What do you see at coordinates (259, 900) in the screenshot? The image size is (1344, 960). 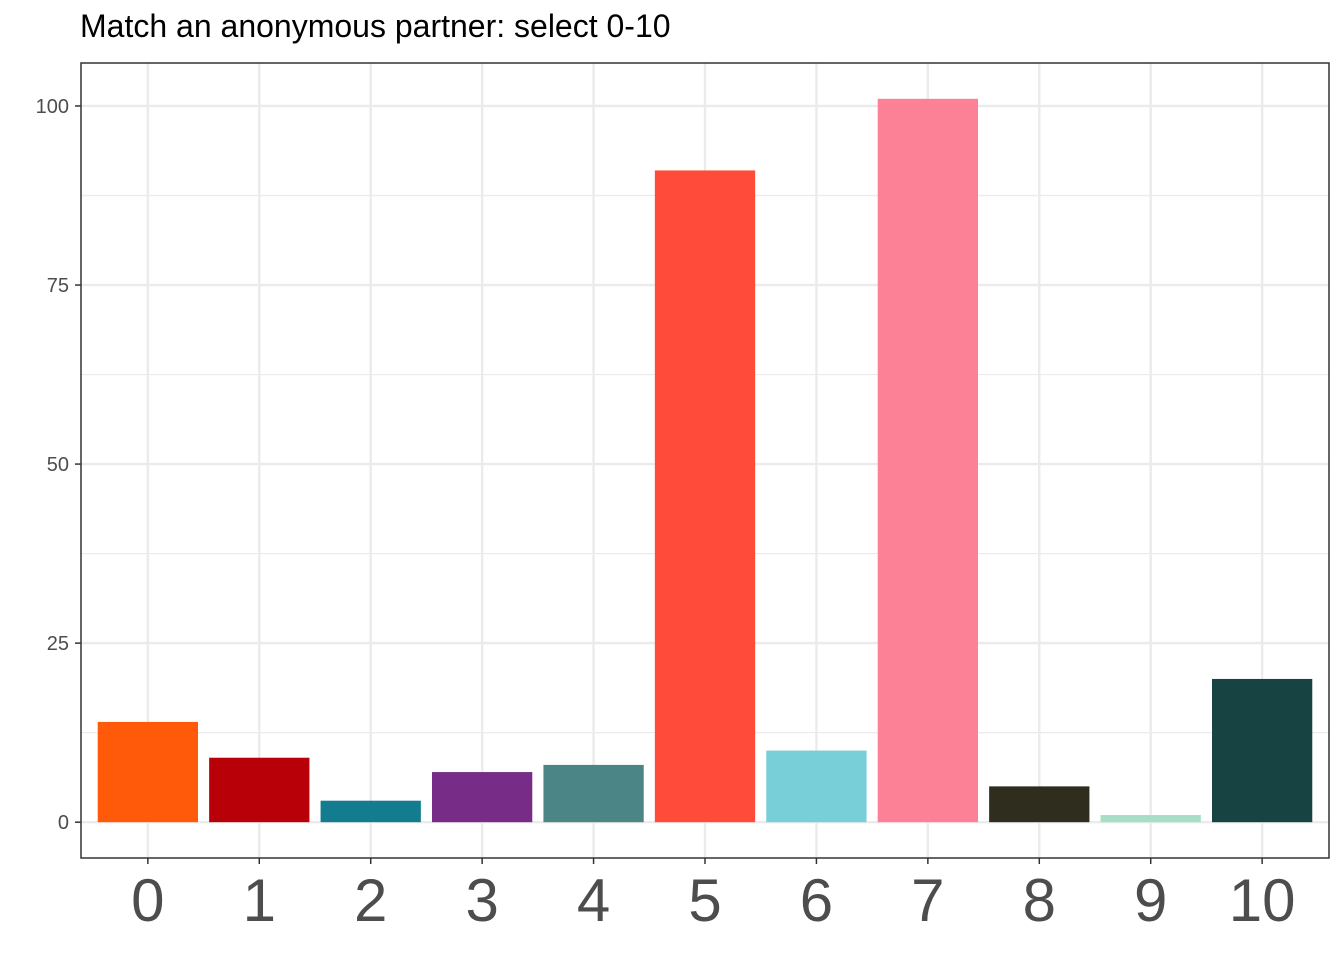 I see `xtick-label: 1` at bounding box center [259, 900].